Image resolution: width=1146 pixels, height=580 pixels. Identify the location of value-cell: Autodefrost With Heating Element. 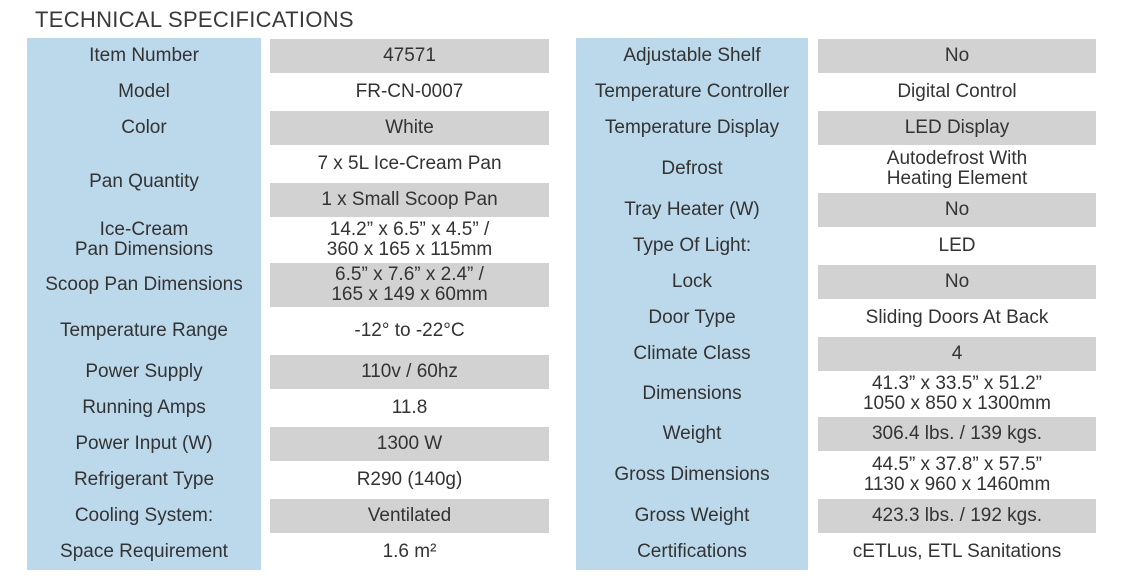
(957, 169).